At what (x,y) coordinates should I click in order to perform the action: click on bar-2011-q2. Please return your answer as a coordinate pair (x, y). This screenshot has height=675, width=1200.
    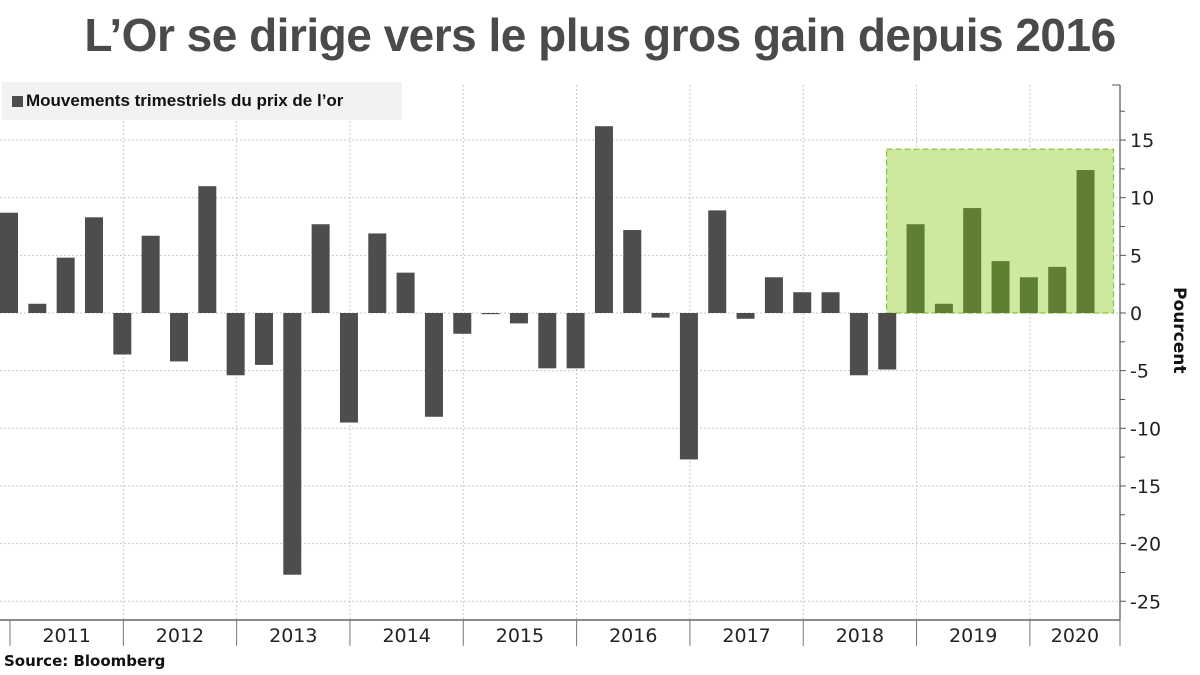
    Looking at the image, I should click on (37, 308).